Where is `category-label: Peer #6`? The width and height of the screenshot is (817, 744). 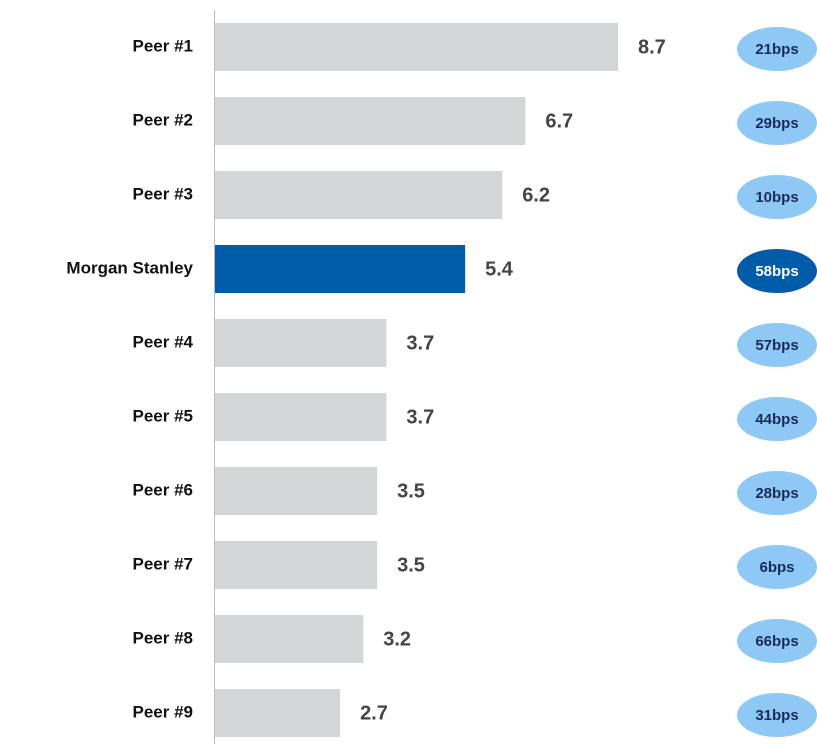 category-label: Peer #6 is located at coordinates (163, 489).